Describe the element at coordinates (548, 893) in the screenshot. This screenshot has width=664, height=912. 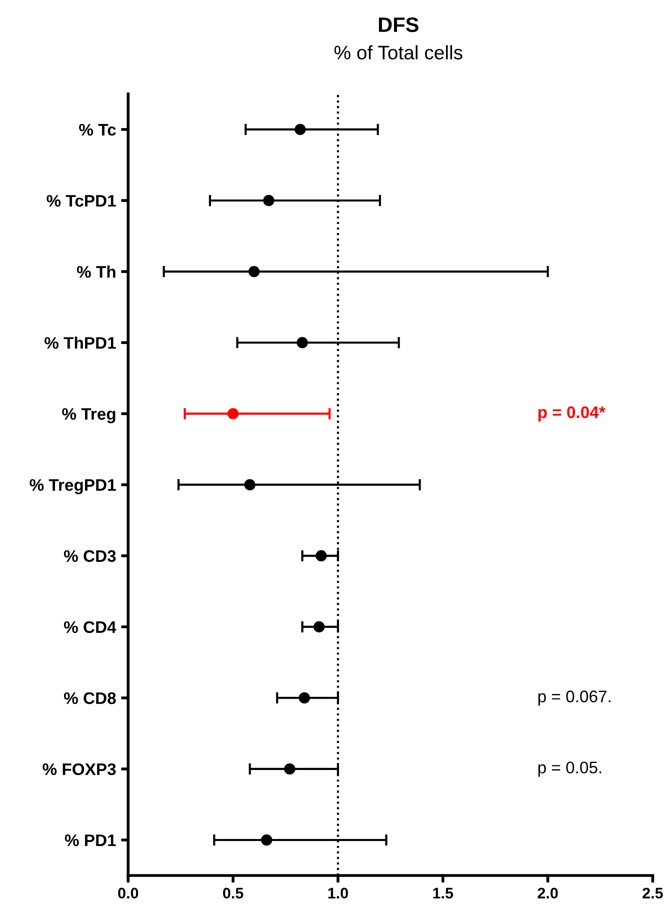
I see `x-tick-label: 2.0` at that location.